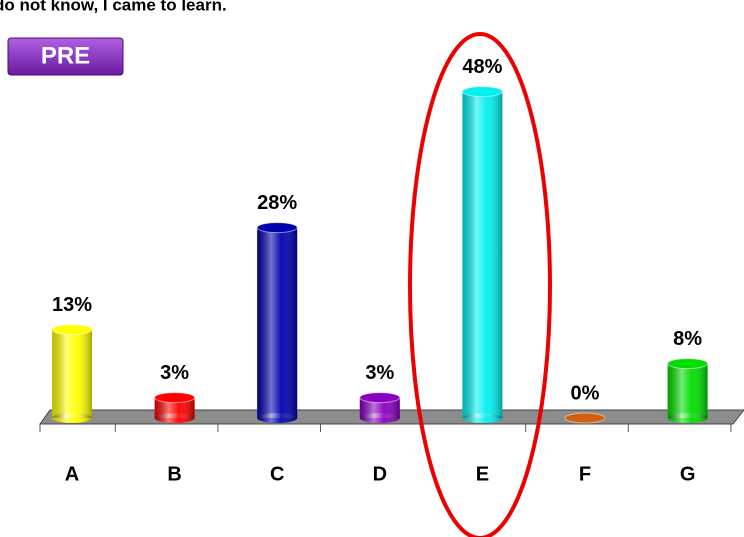 This screenshot has width=744, height=537. What do you see at coordinates (380, 474) in the screenshot?
I see `x-tick-label: D` at bounding box center [380, 474].